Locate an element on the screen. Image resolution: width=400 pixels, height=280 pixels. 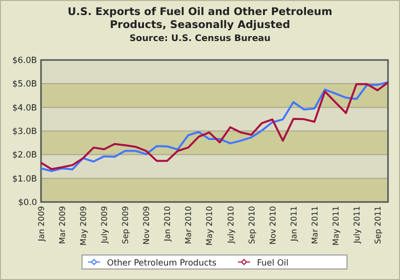
x-tick-label: July 2010 is located at coordinates (231, 225).